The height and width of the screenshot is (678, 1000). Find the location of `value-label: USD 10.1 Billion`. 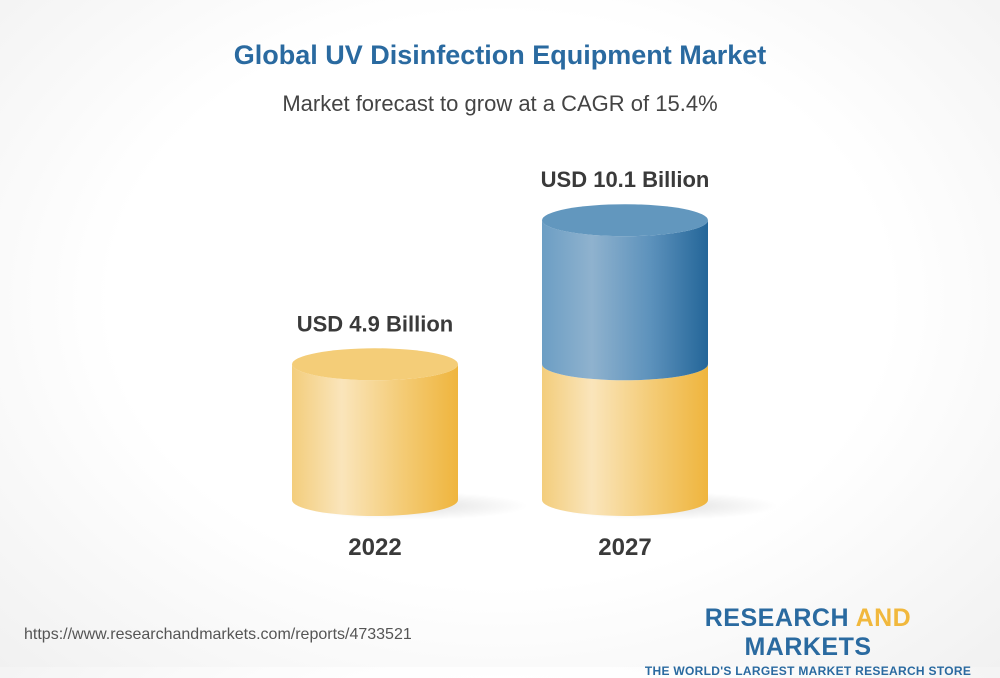

value-label: USD 10.1 Billion is located at coordinates (625, 179).